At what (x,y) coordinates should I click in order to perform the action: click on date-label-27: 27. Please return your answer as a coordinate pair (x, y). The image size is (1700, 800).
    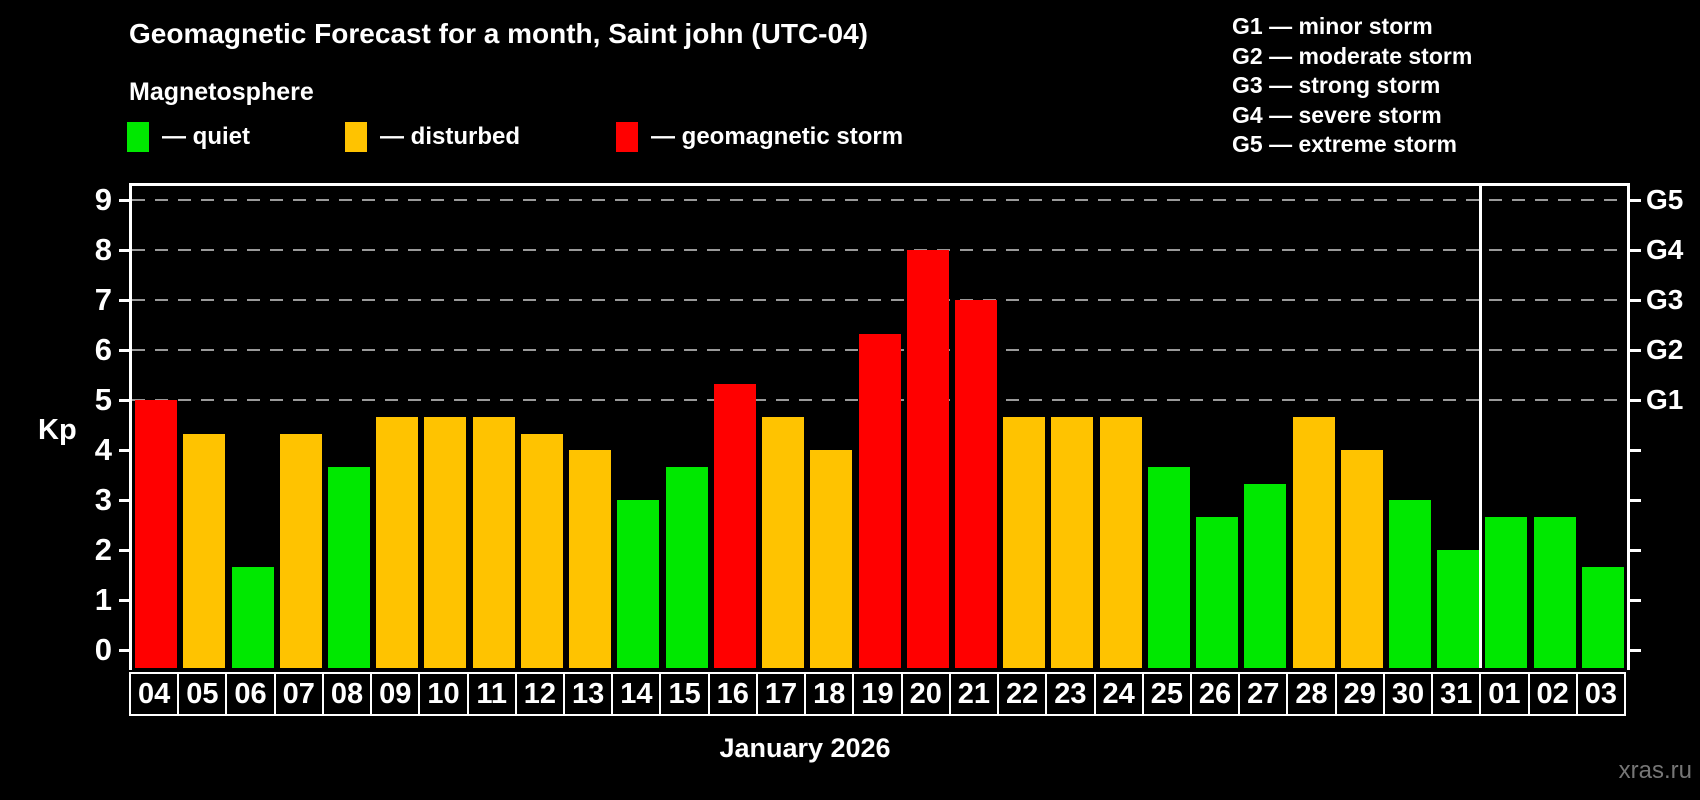
    Looking at the image, I should click on (1263, 694).